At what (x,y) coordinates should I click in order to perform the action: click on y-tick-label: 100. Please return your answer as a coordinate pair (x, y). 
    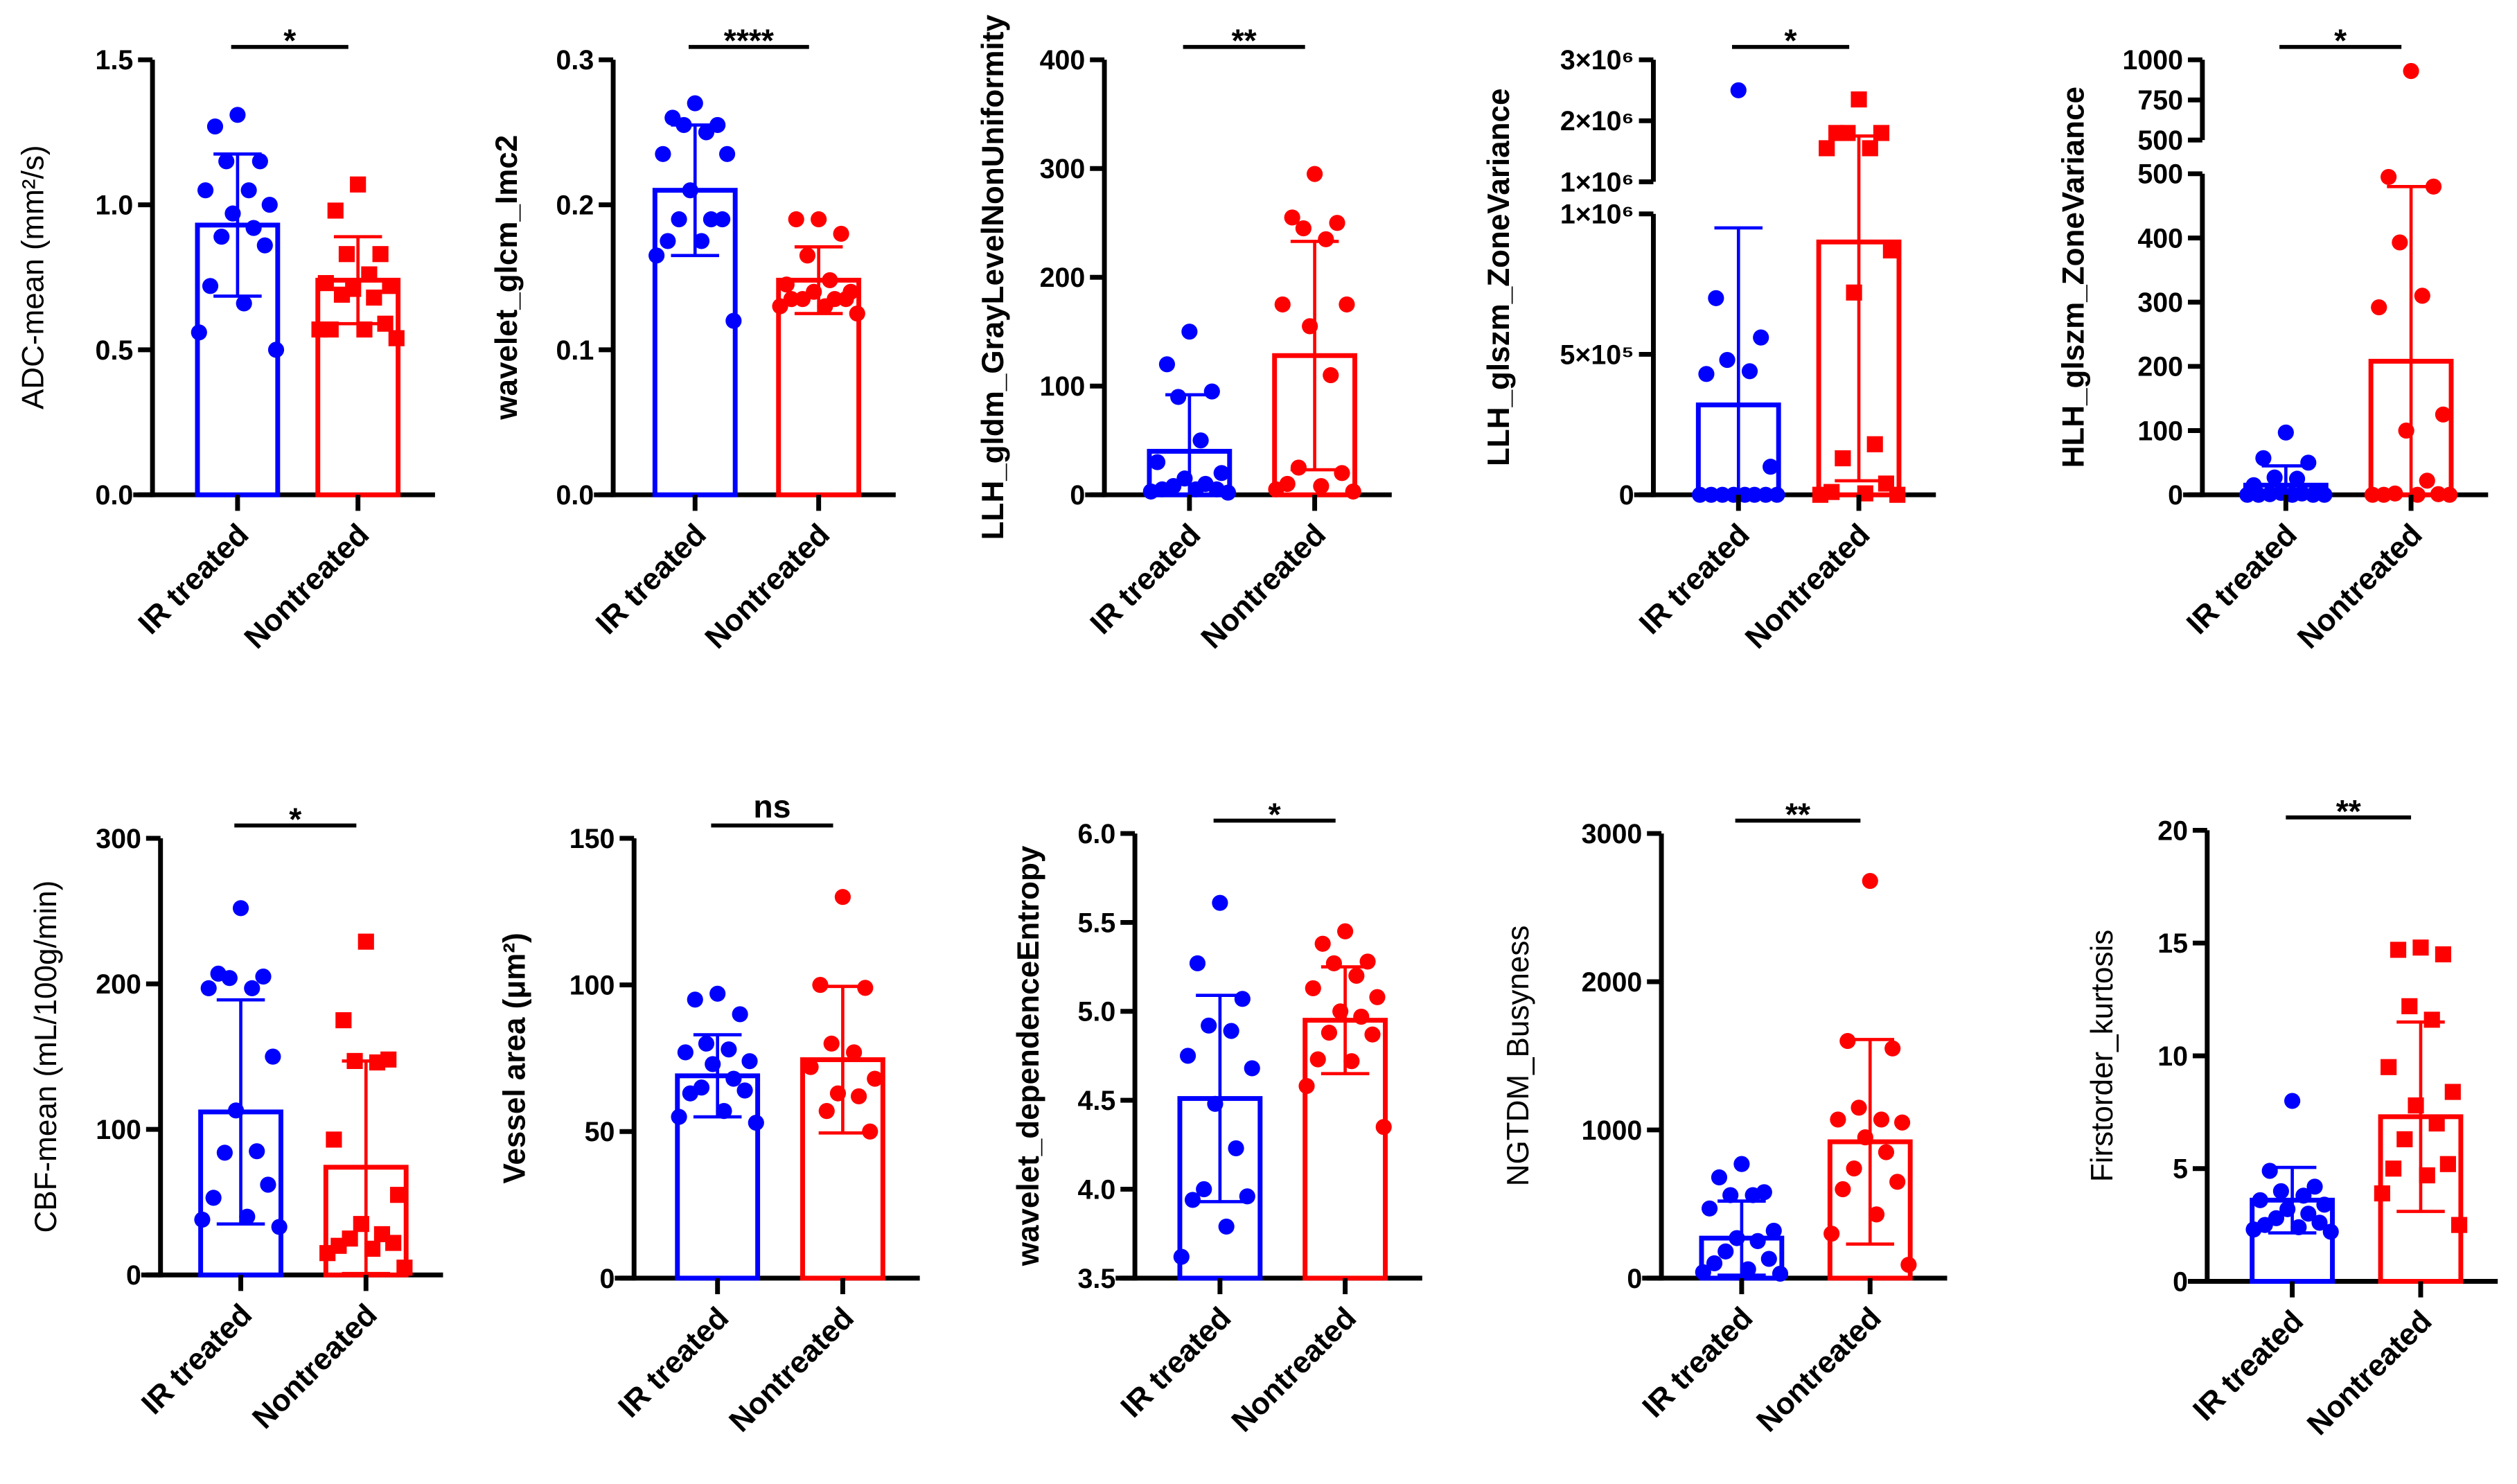
    Looking at the image, I should click on (592, 986).